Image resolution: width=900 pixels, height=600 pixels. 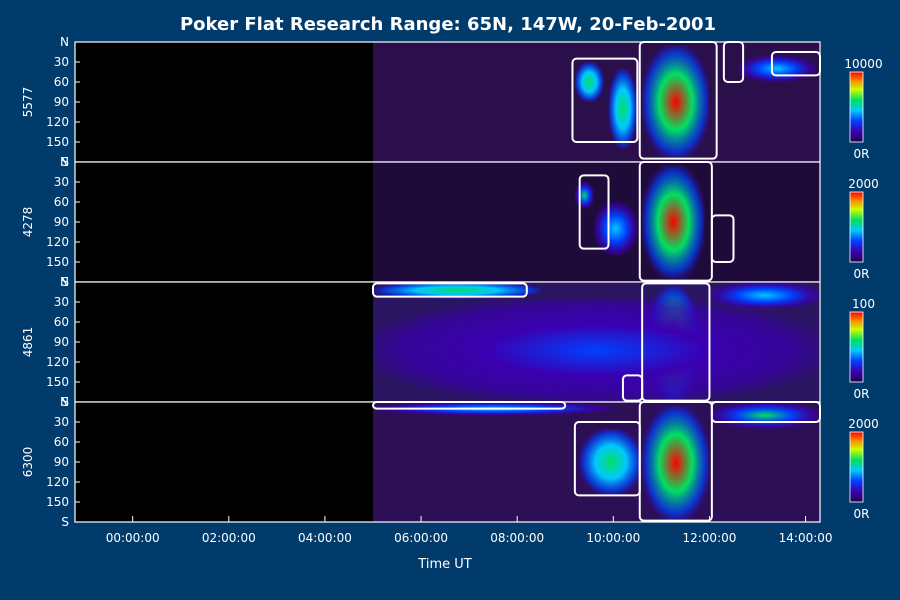 I want to click on colorbar-max-label: 10000, so click(x=863, y=64).